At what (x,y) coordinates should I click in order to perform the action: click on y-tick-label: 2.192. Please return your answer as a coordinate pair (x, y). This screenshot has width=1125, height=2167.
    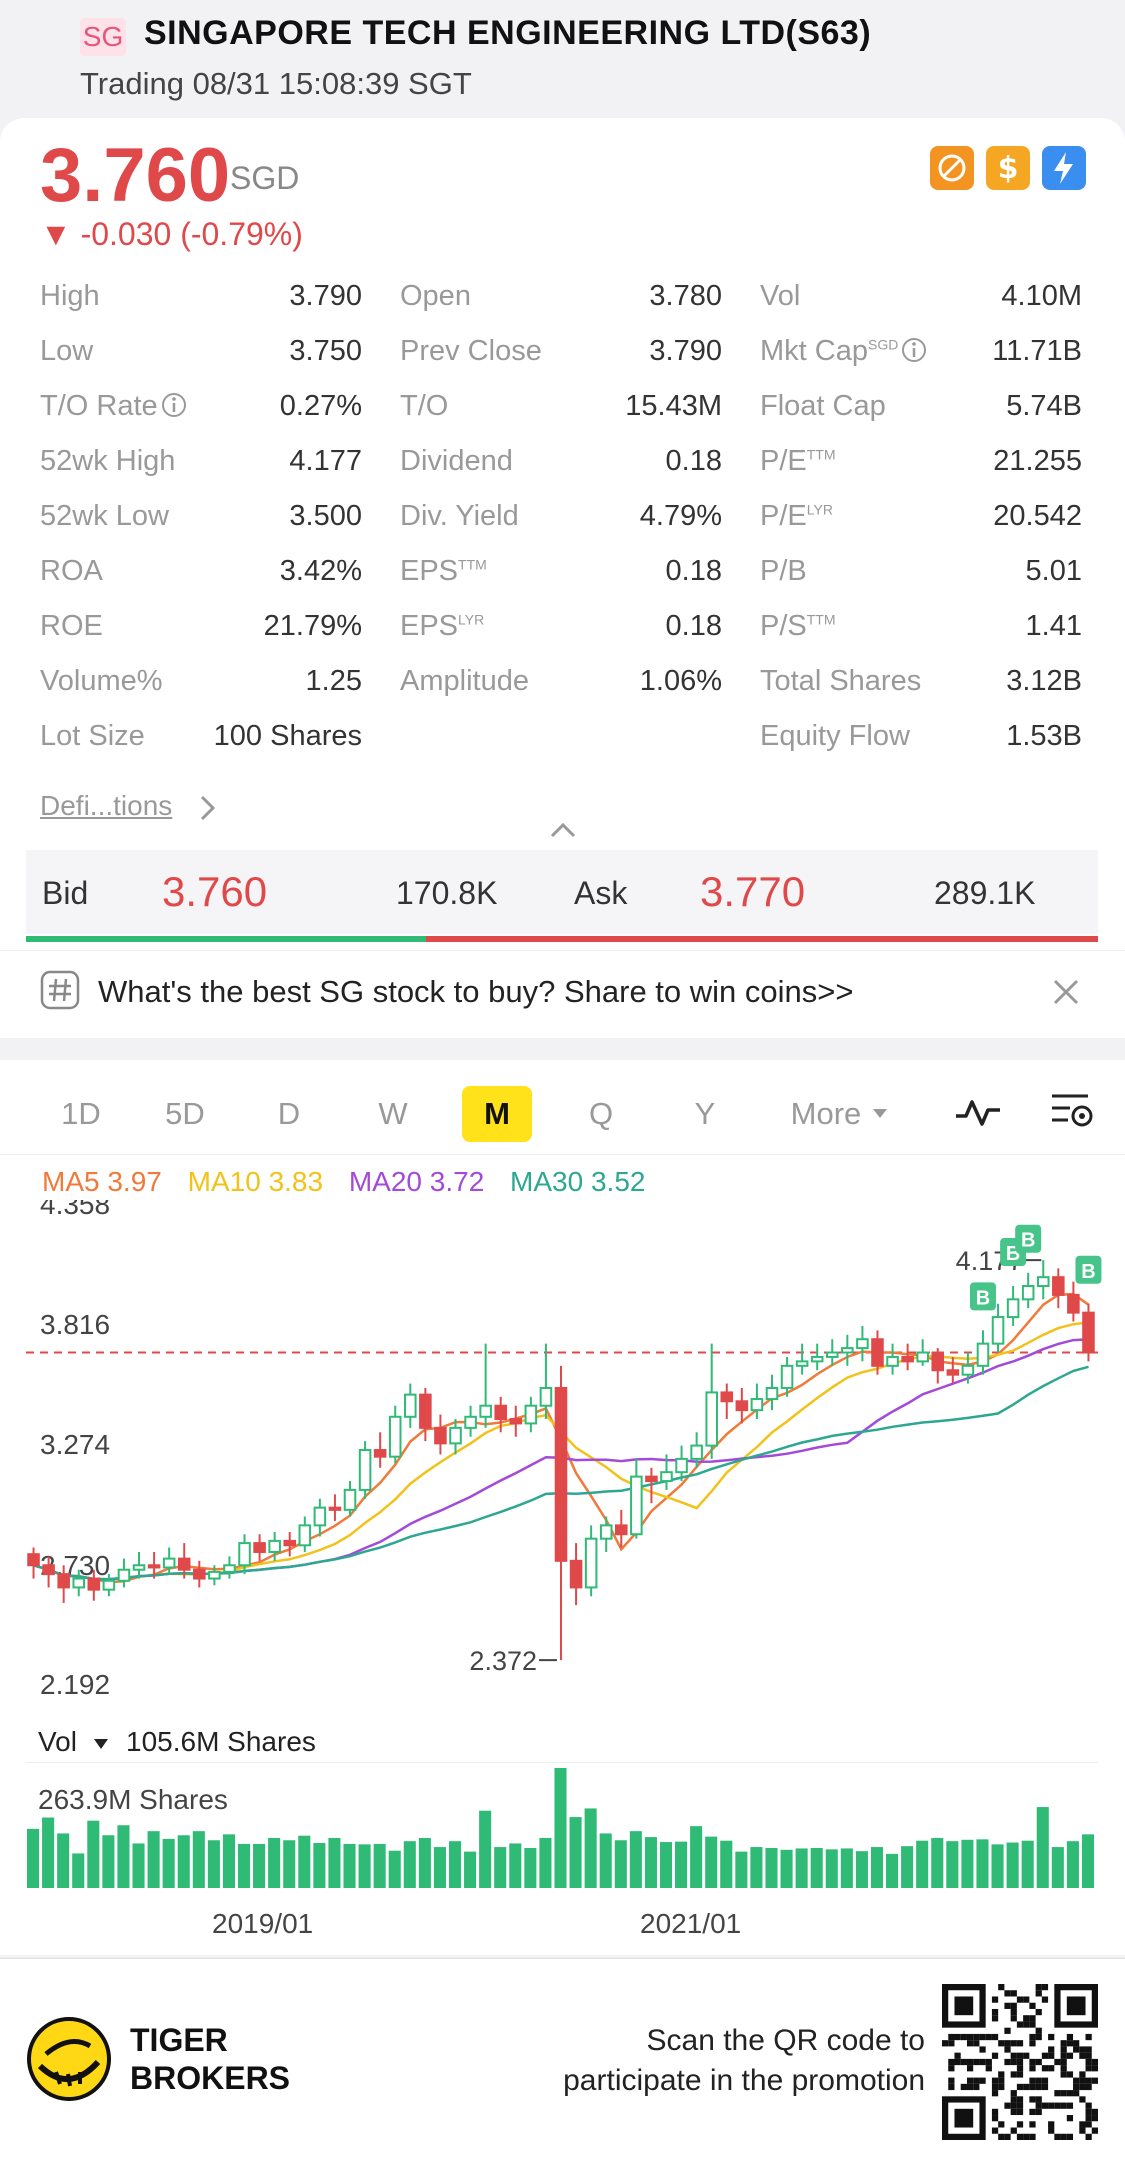
    Looking at the image, I should click on (75, 1684).